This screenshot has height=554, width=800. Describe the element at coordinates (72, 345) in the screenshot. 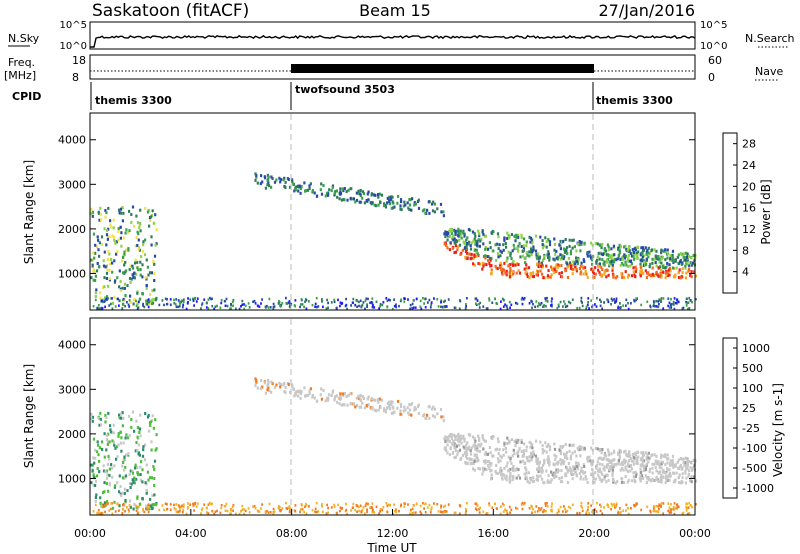

I see `y-tick-label: 4000` at that location.